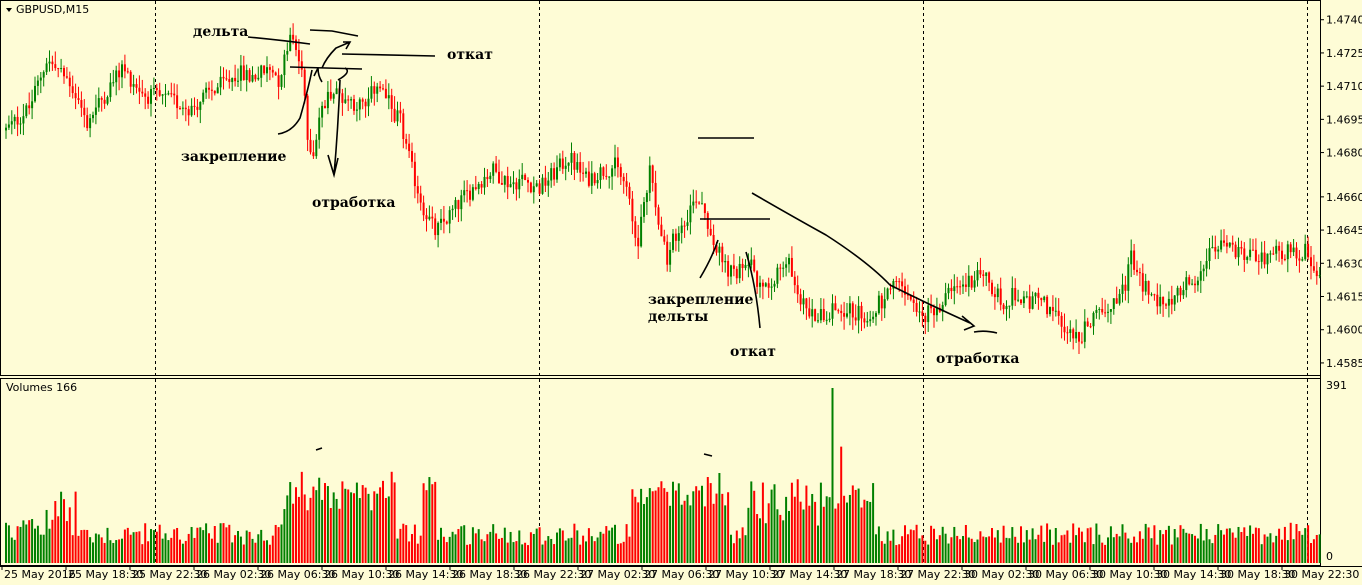 This screenshot has height=585, width=1362. I want to click on symbol-title: GBPUSD,M15, so click(52, 9).